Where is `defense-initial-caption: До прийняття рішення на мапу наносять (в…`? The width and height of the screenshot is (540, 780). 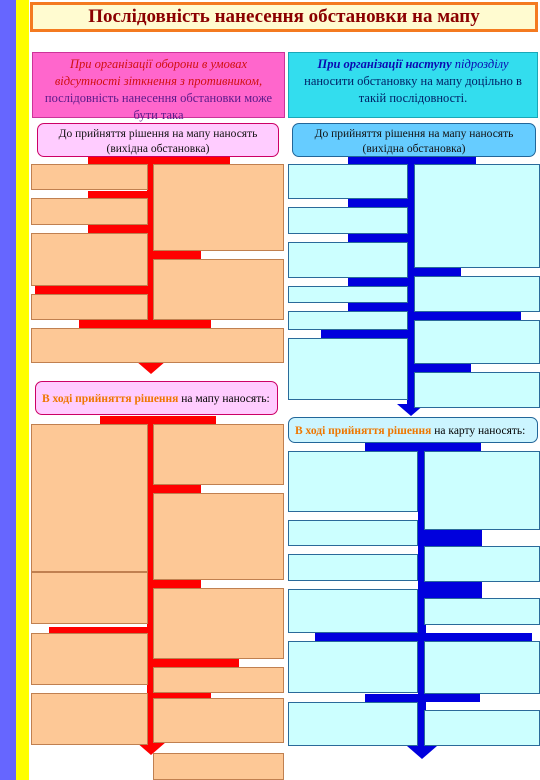 defense-initial-caption: До прийняття рішення на мапу наносять (в… is located at coordinates (158, 140).